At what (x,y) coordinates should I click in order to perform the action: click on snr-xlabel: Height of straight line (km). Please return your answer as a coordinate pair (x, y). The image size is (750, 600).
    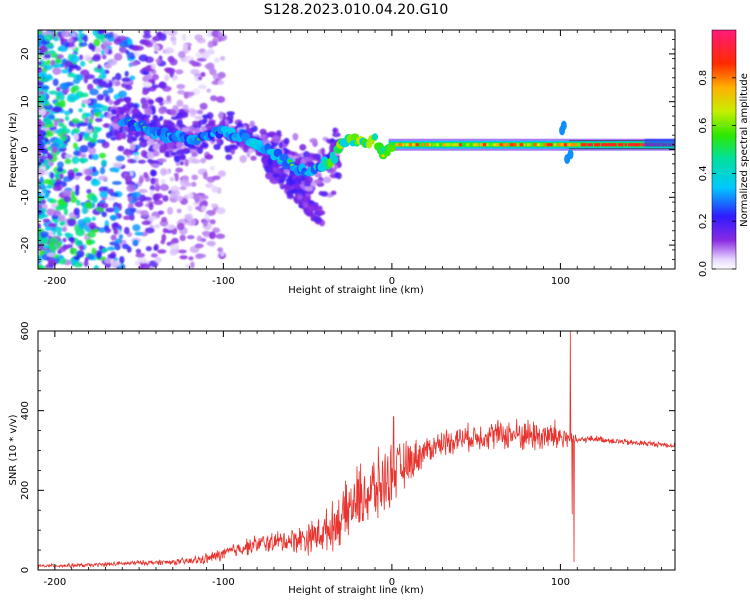
    Looking at the image, I should click on (356, 590).